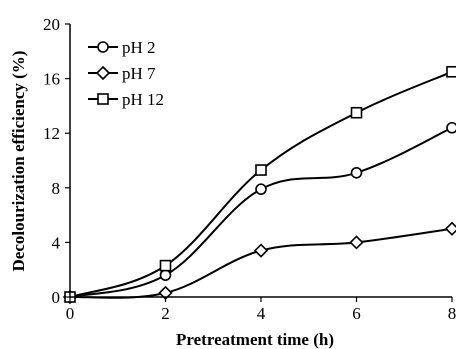 The height and width of the screenshot is (349, 456). Describe the element at coordinates (103, 99) in the screenshot. I see `legend-marker-square` at that location.